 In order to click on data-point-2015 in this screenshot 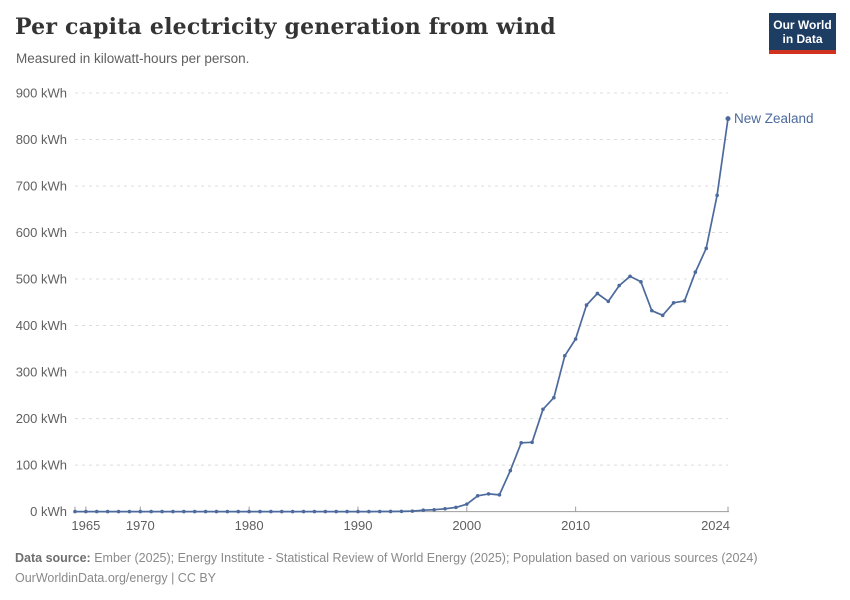, I will do `click(630, 276)`.